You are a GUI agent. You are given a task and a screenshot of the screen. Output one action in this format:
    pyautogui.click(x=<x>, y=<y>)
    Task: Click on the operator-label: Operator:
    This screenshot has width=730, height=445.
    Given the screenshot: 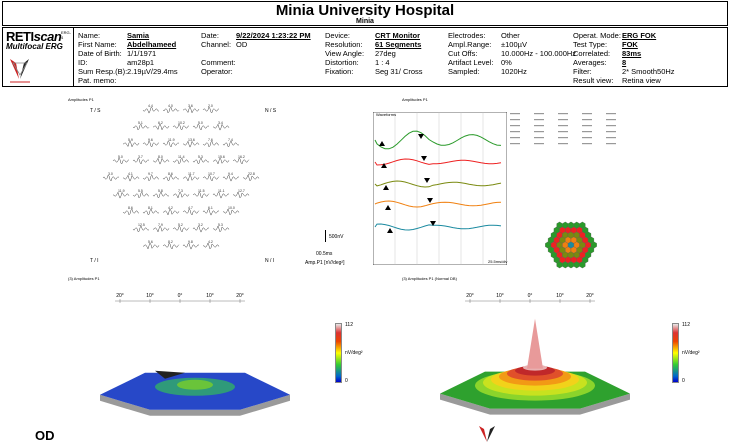 What is the action you would take?
    pyautogui.click(x=217, y=71)
    